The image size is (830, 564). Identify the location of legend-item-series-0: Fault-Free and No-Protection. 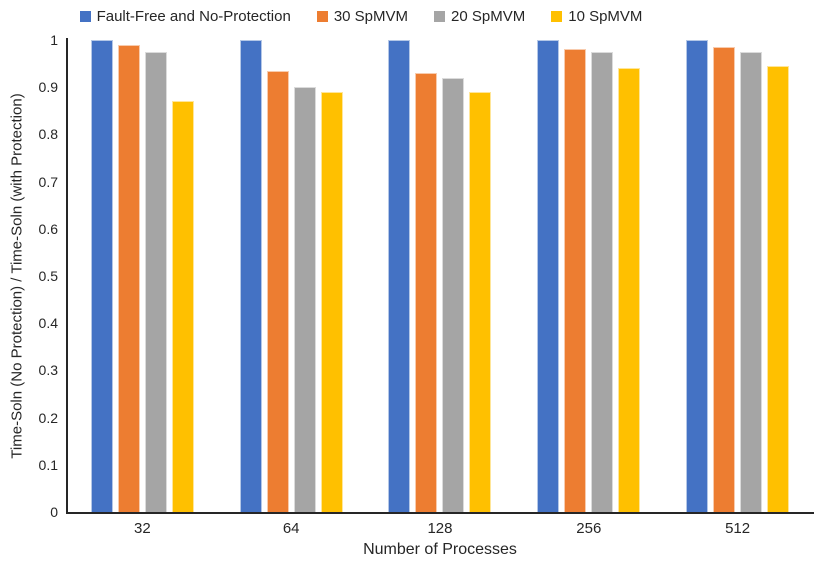
(185, 16).